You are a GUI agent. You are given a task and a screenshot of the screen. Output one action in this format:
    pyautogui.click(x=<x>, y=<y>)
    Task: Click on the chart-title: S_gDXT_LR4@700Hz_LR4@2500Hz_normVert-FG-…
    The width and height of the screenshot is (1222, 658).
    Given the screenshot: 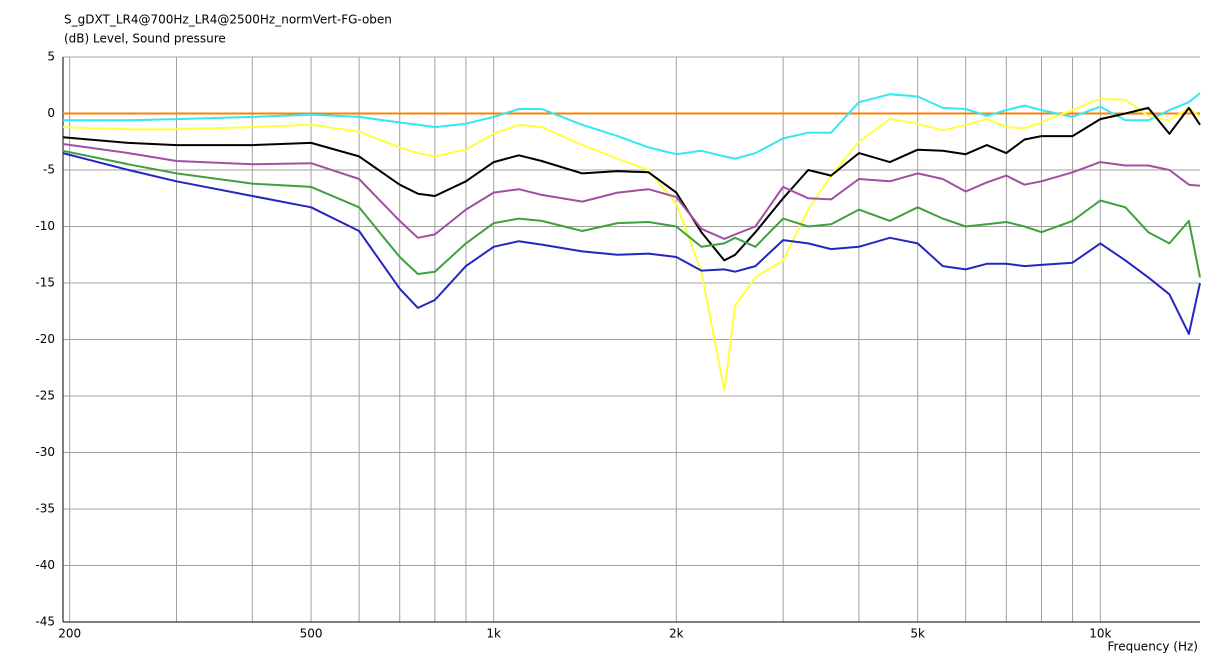 What is the action you would take?
    pyautogui.click(x=228, y=20)
    